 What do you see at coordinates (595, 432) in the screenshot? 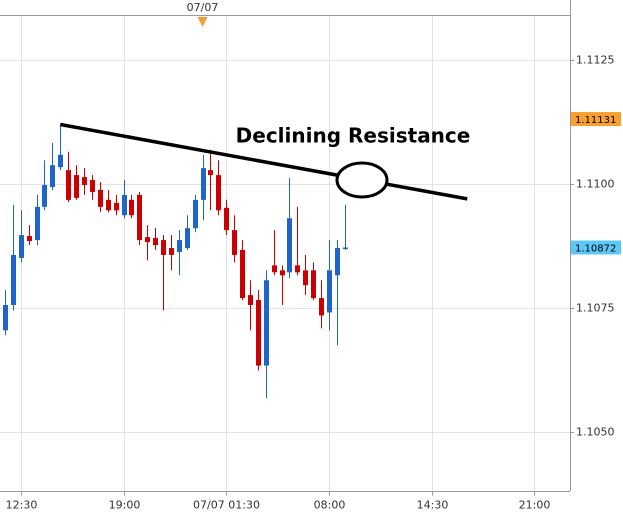
I see `y-tick-label: 1.1050` at bounding box center [595, 432].